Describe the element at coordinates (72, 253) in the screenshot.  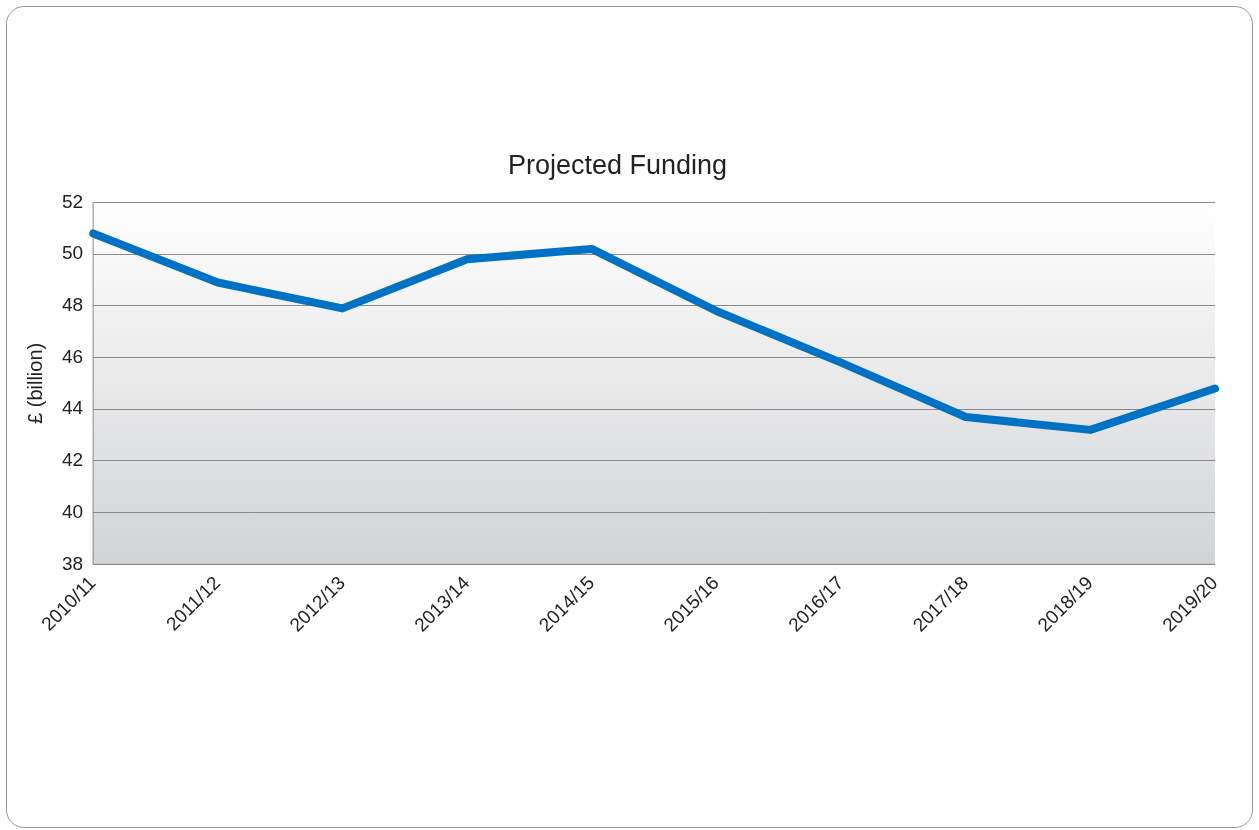
I see `y-tick-label: 50` at that location.